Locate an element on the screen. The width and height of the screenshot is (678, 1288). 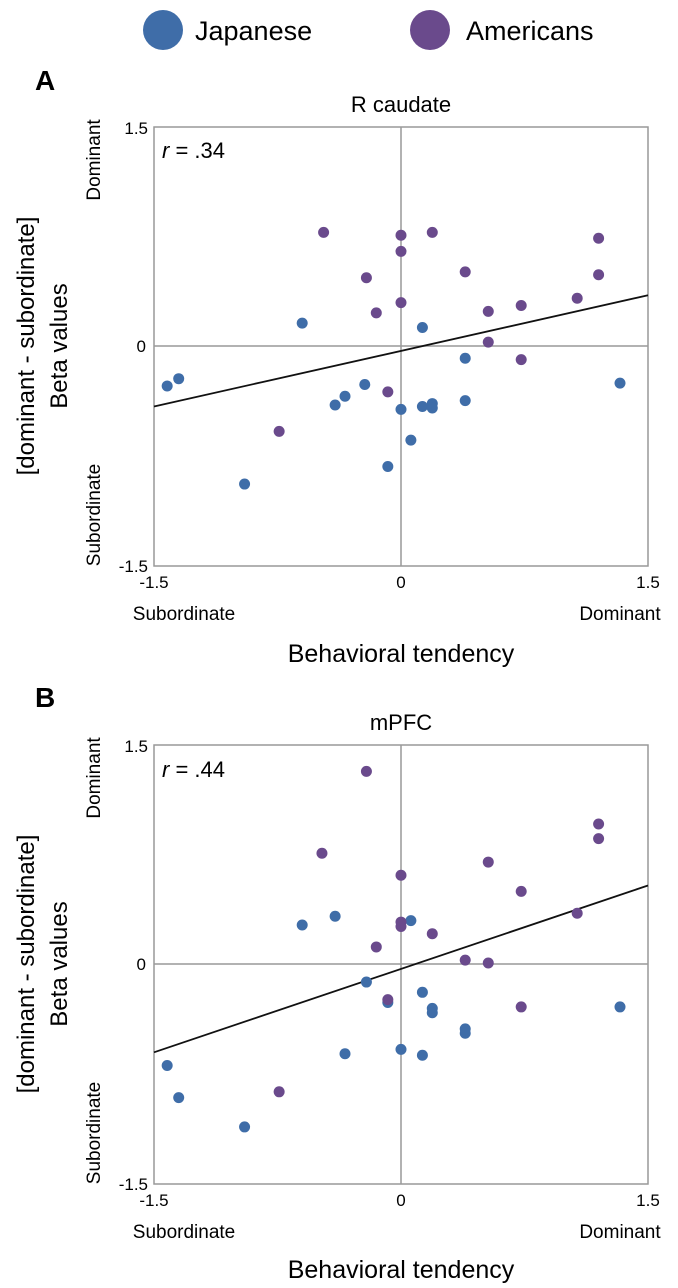
panel-b-ylabel-line2: Beta values is located at coordinates (59, 963).